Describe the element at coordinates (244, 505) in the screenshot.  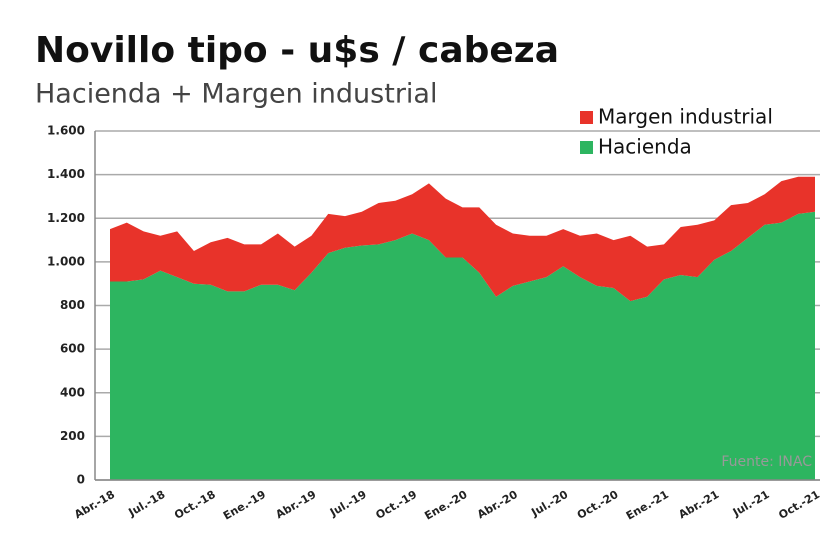
I see `x-tick-label: Ene.-19` at that location.